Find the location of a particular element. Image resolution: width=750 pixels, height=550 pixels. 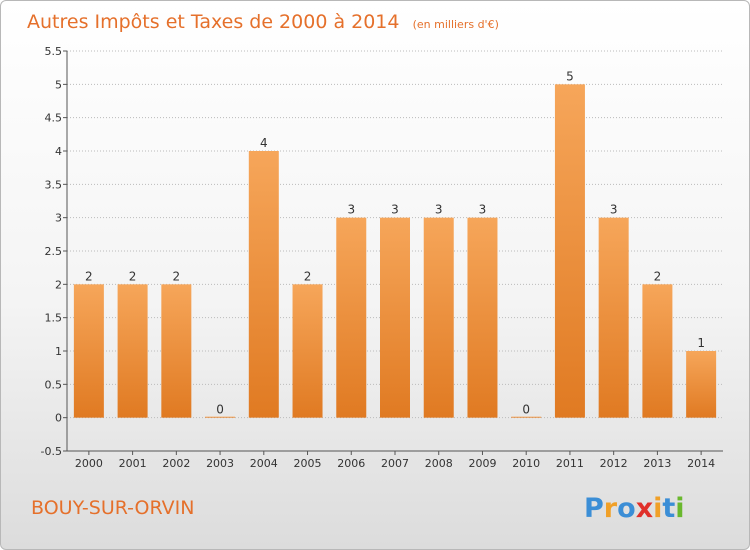

y-tick-label: 5.5 is located at coordinates (54, 51).